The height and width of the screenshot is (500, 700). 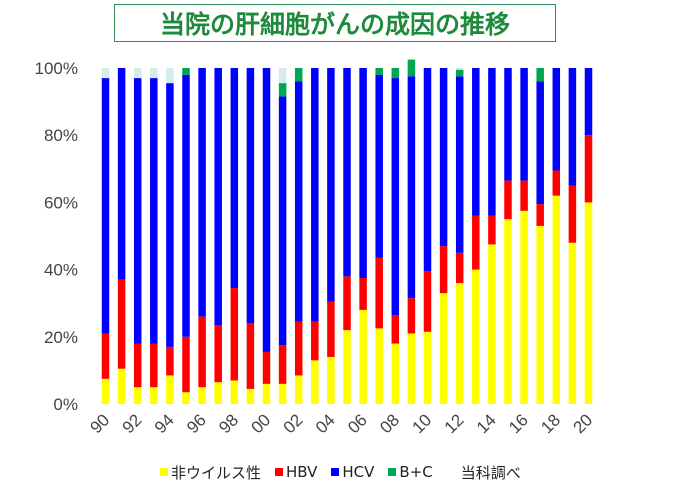 I want to click on legend-label-non-viral: 非ウイルス性, so click(x=216, y=472).